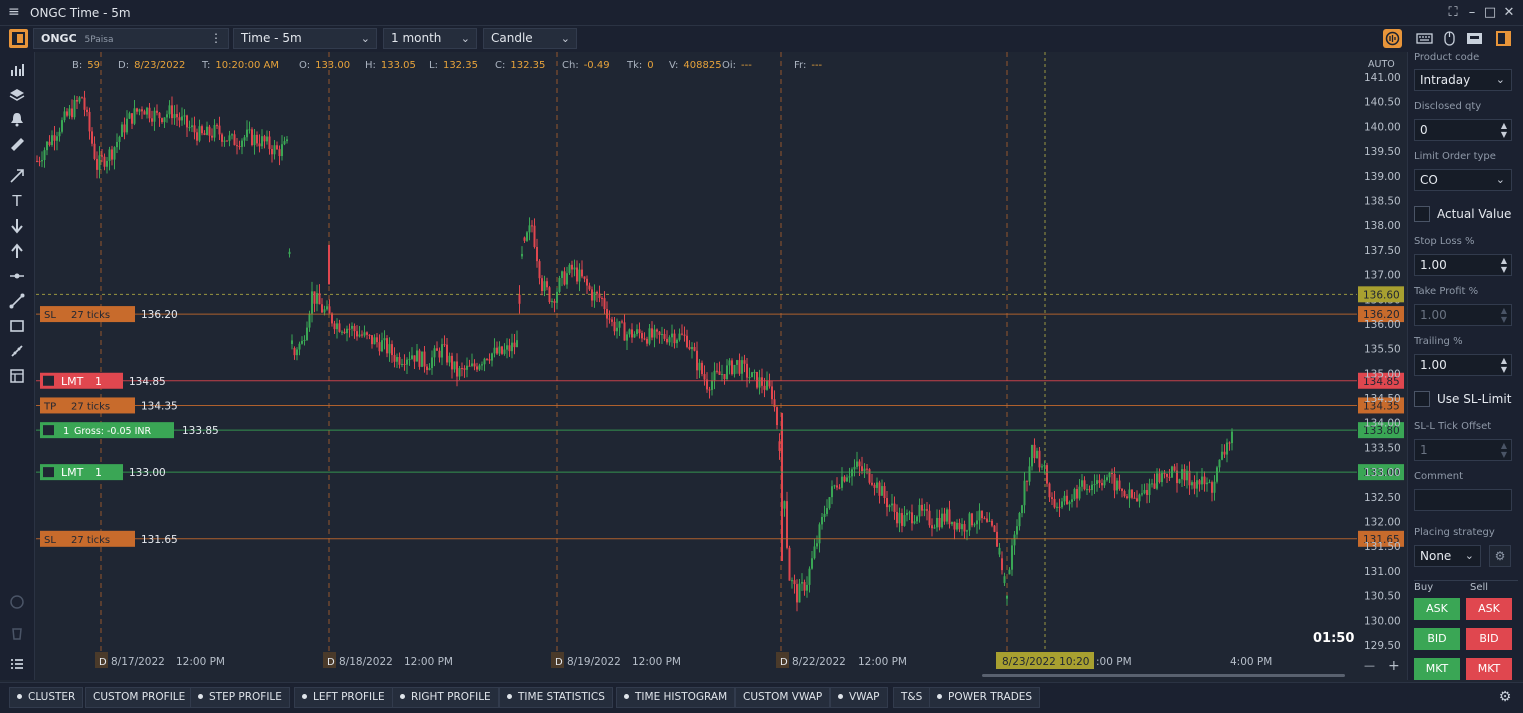  What do you see at coordinates (17, 301) in the screenshot?
I see `line-tool-icon` at bounding box center [17, 301].